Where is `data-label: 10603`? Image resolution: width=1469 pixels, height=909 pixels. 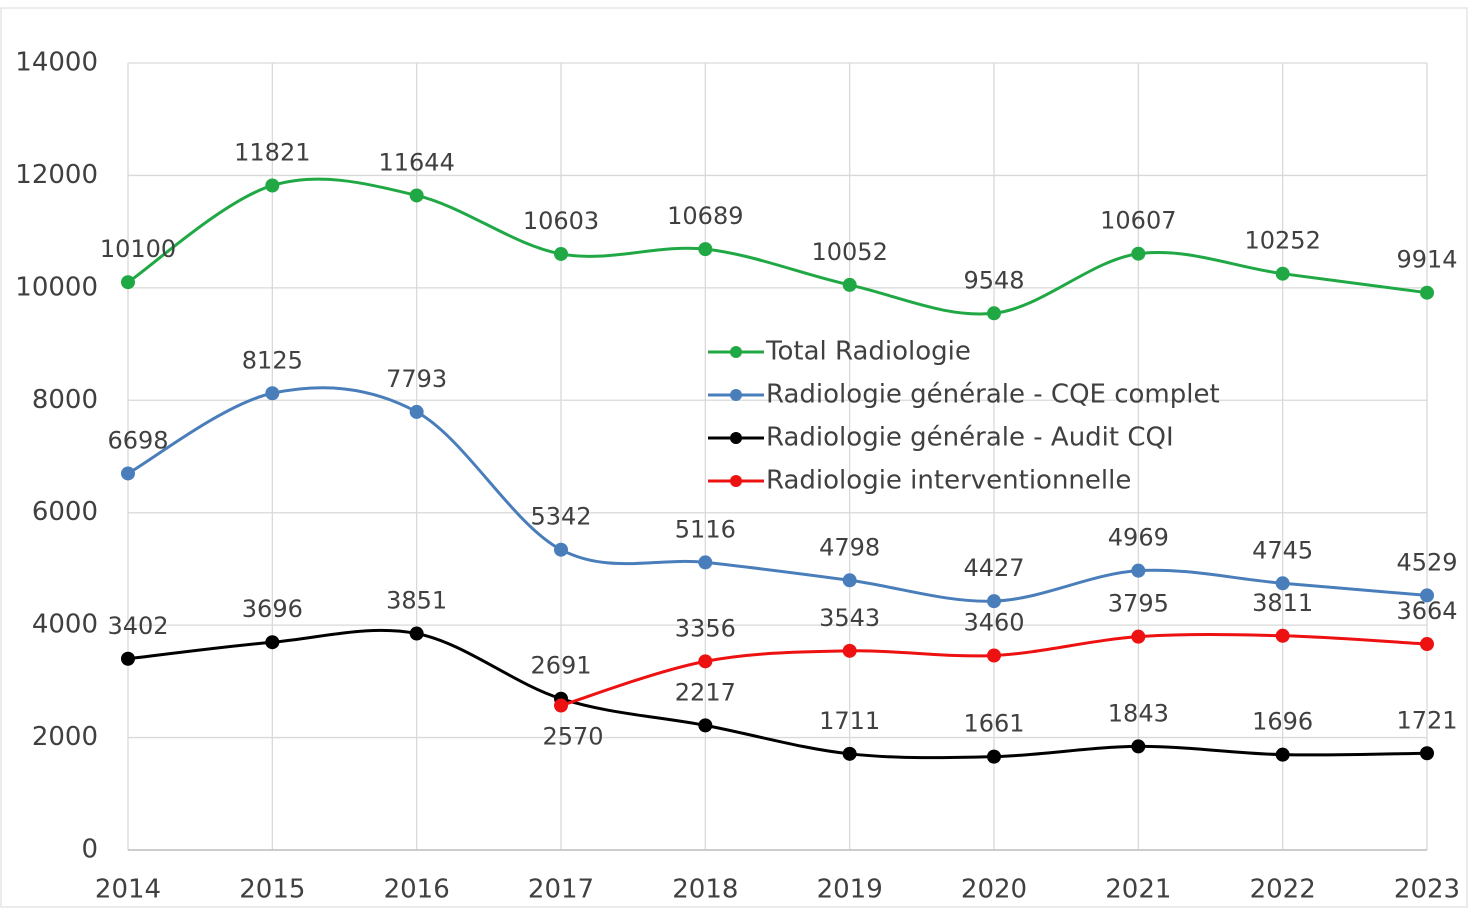
data-label: 10603 is located at coordinates (561, 221).